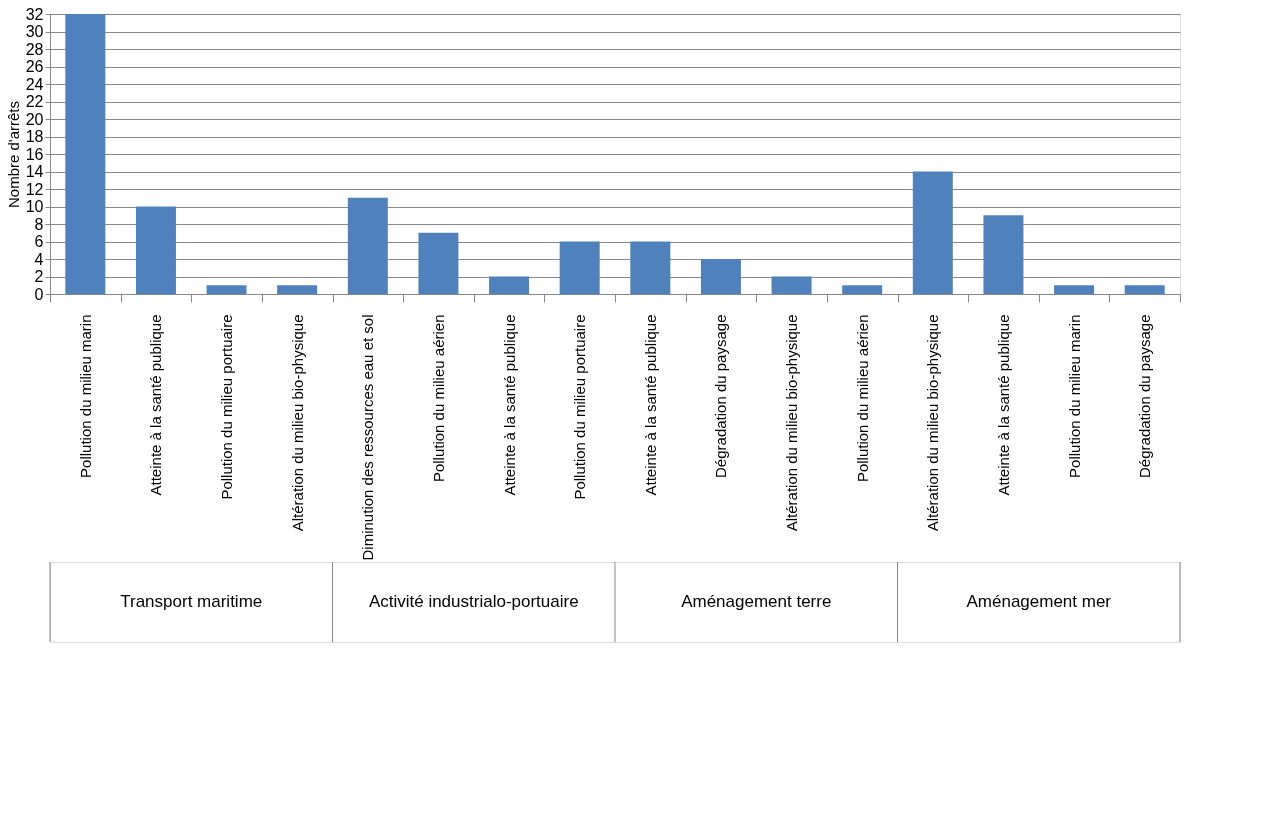  I want to click on y-tick-label: 14, so click(34, 171).